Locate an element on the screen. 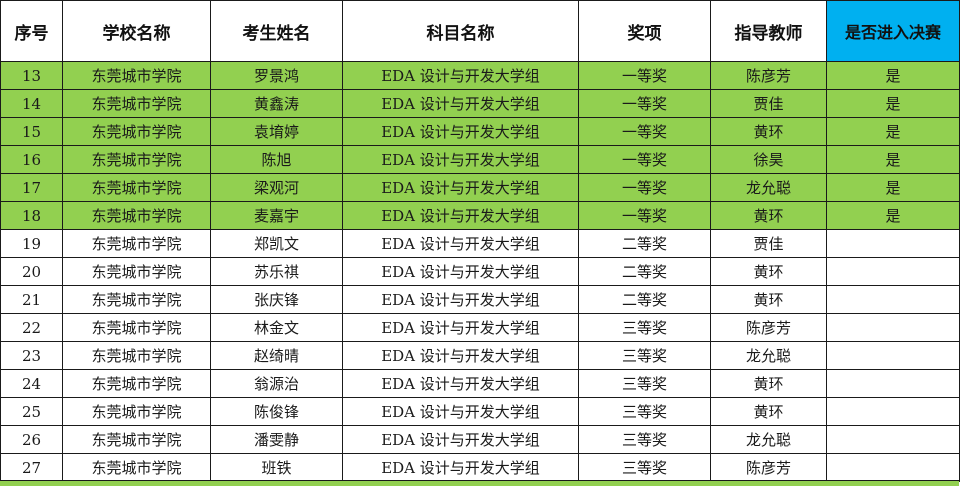  teacher-name: 徐昊 is located at coordinates (768, 159).